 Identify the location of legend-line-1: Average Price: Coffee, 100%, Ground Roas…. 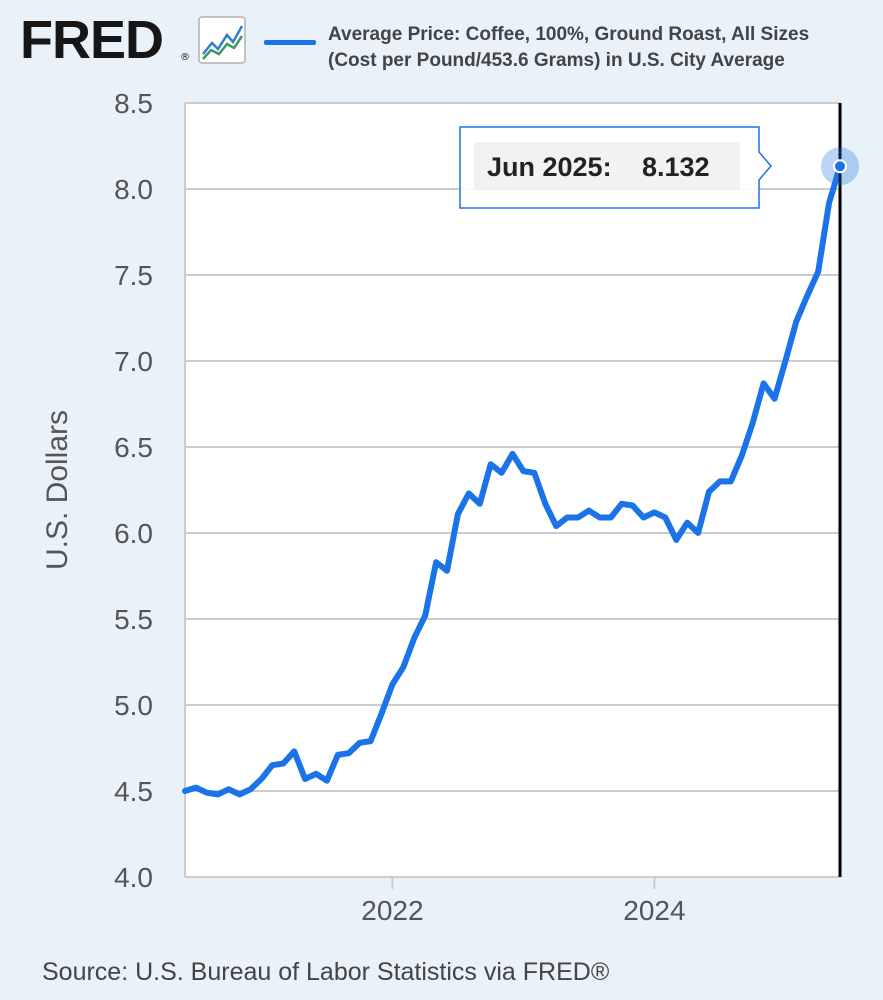
(569, 34).